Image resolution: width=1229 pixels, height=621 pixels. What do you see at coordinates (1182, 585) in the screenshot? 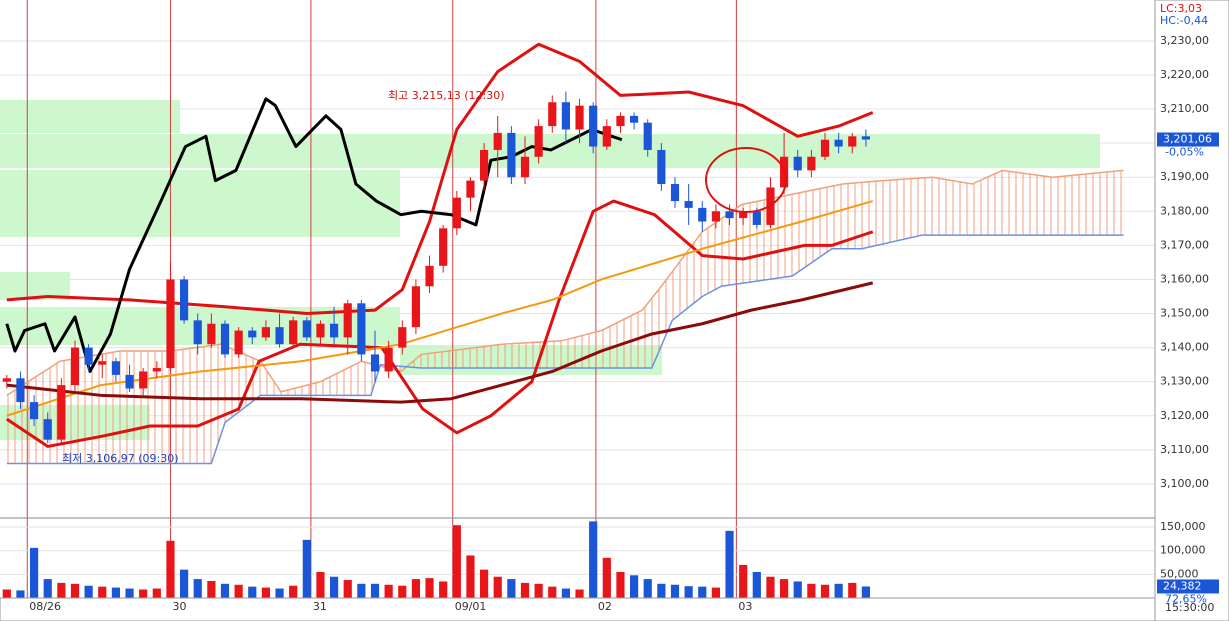
I see `last-volume: 24,382` at bounding box center [1182, 585].